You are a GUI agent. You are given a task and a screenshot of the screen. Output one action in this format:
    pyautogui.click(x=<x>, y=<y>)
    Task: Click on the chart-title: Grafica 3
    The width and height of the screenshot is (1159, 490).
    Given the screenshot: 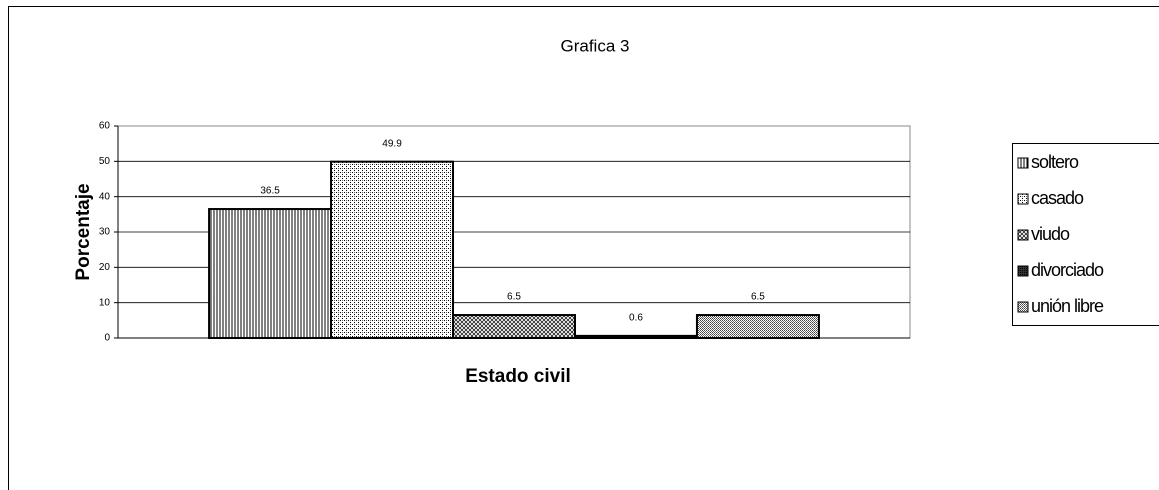 What is the action you would take?
    pyautogui.click(x=595, y=45)
    